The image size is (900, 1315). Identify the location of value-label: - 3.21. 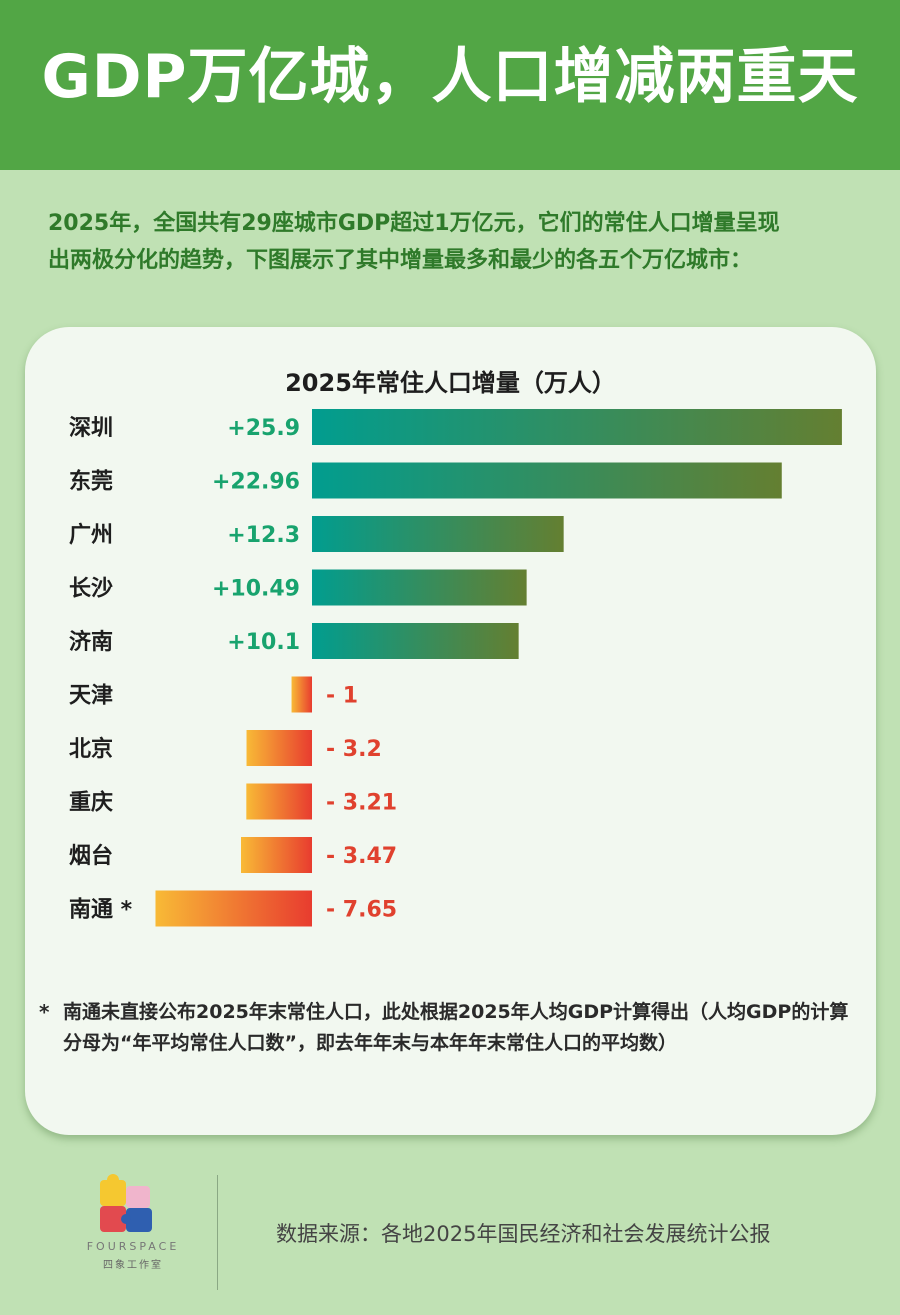
(361, 803).